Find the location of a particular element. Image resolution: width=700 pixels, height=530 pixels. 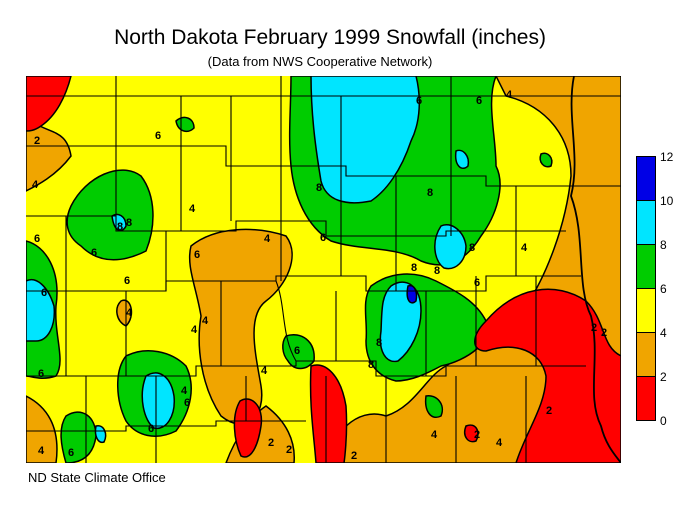

credit-text: ND State Climate Office is located at coordinates (97, 477).